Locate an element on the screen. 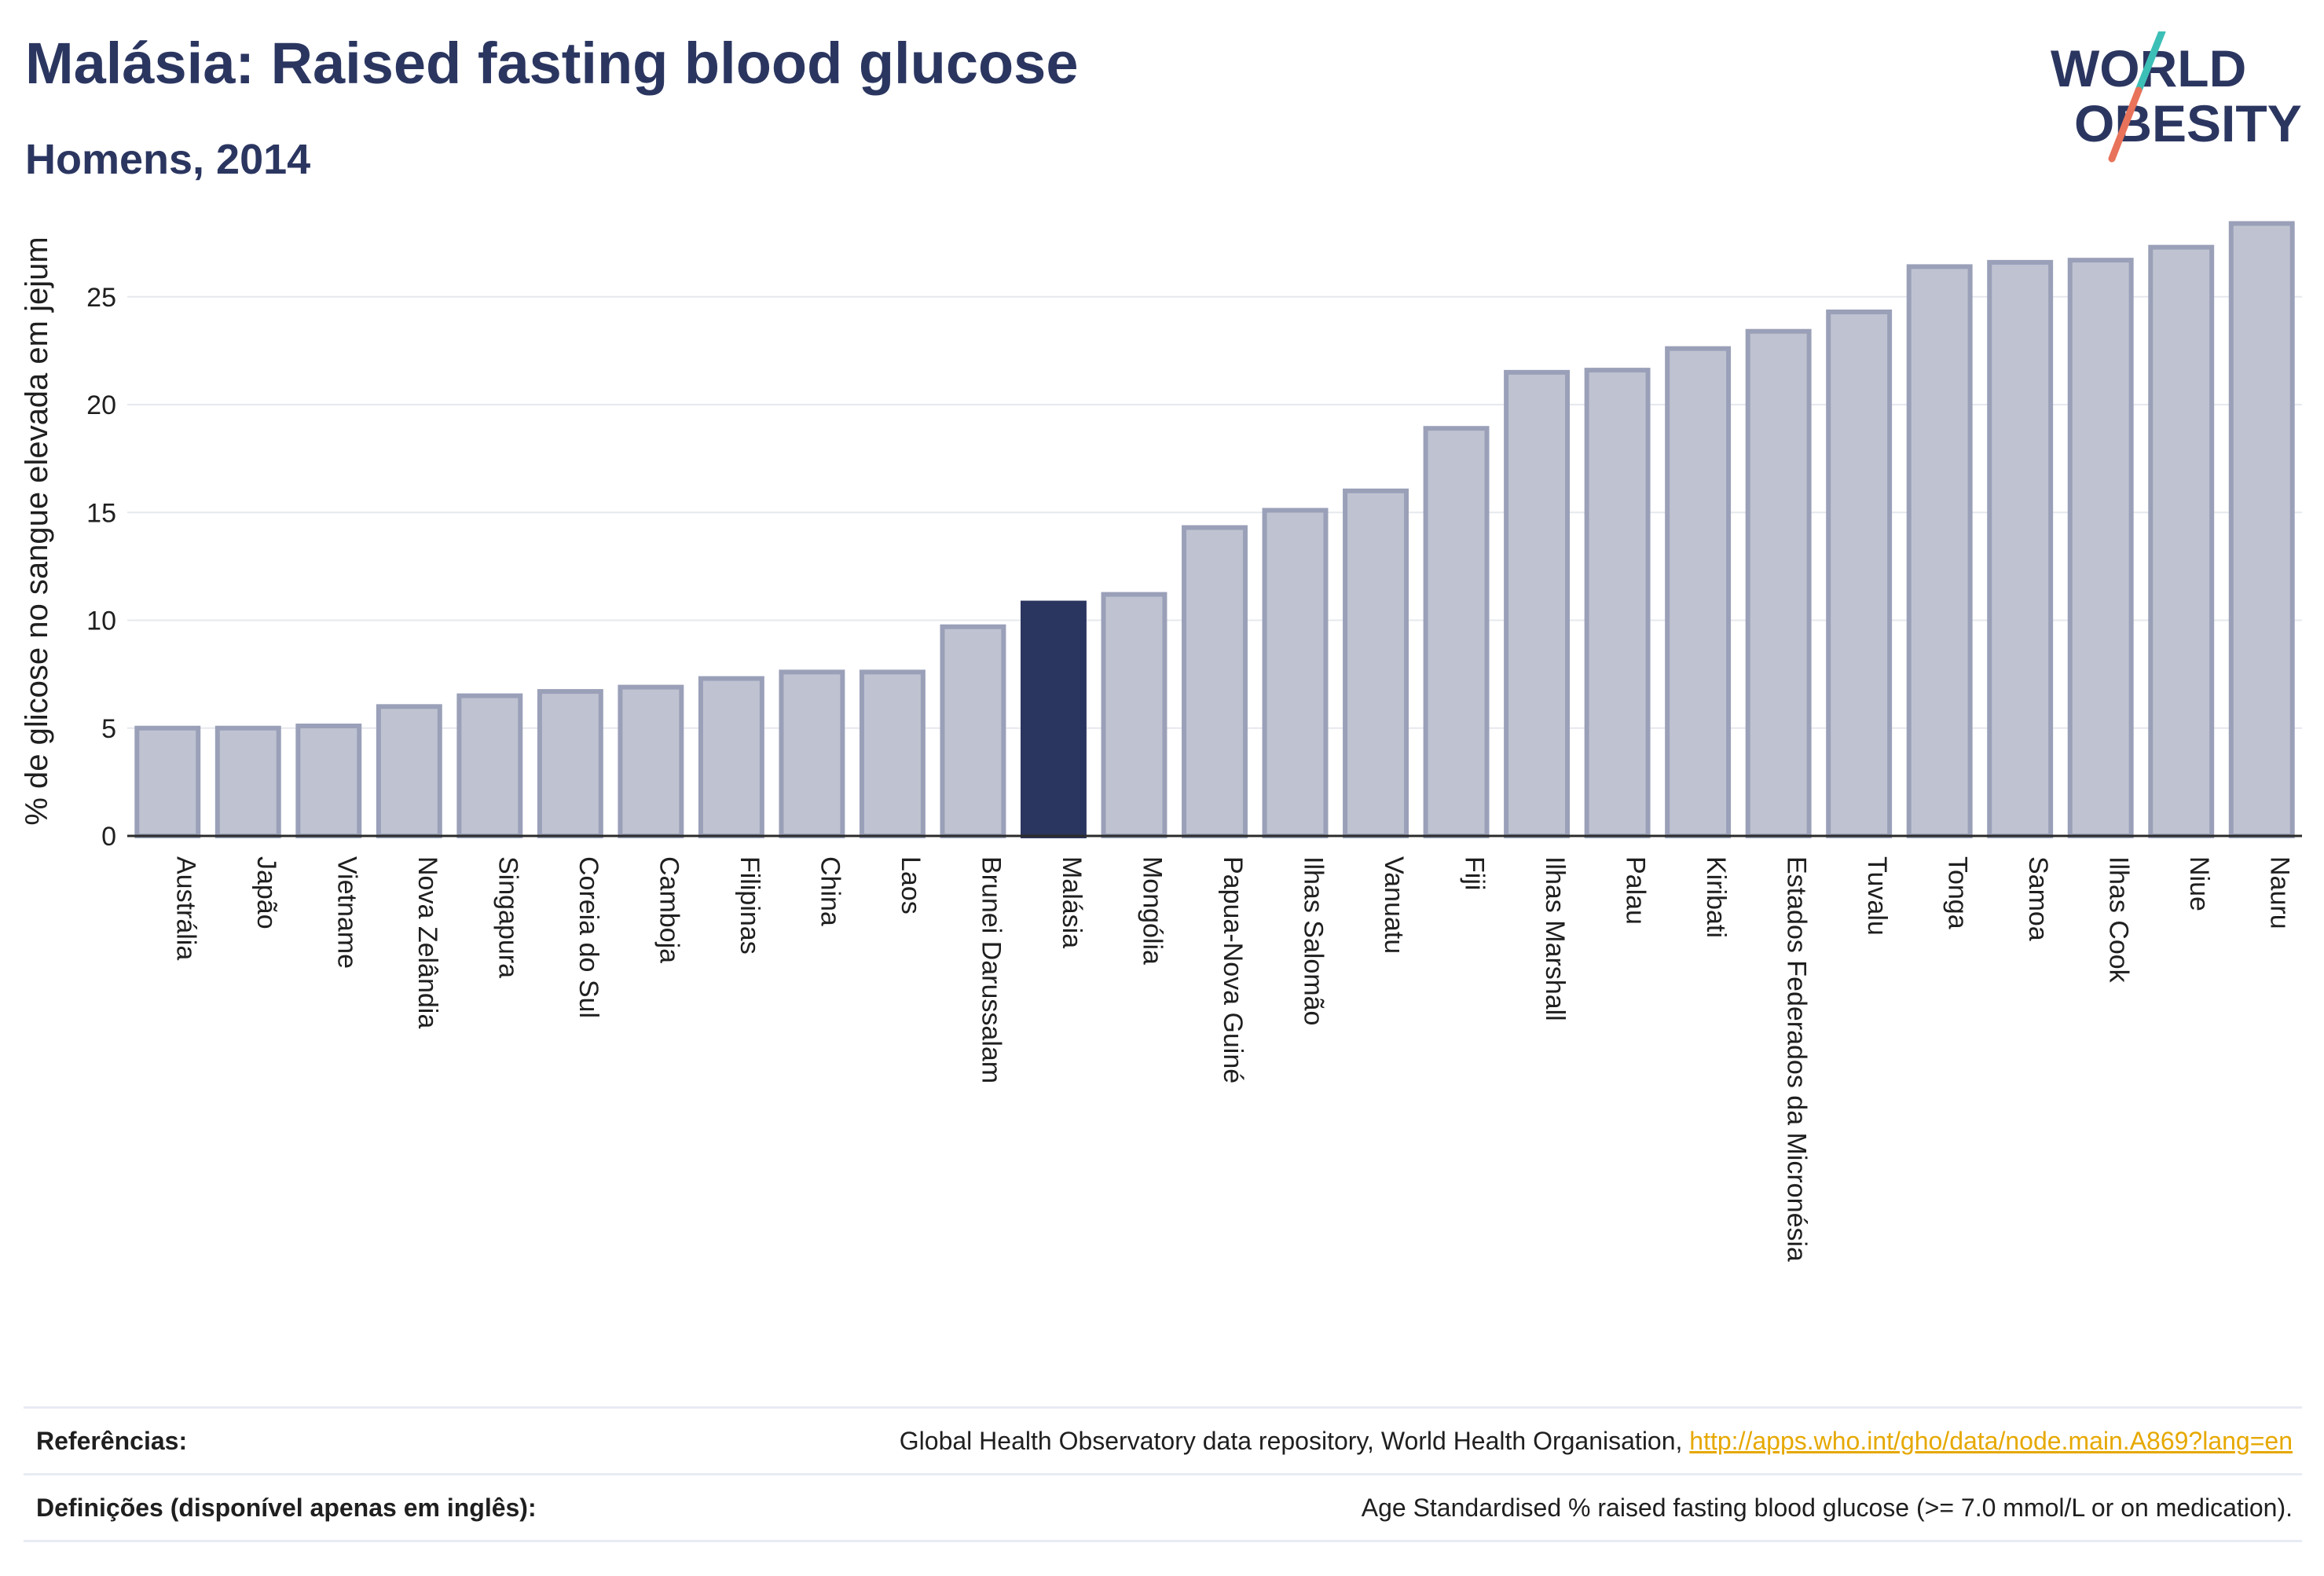 This screenshot has height=1576, width=2324. page-subtitle: Homens, 2014 is located at coordinates (168, 159).